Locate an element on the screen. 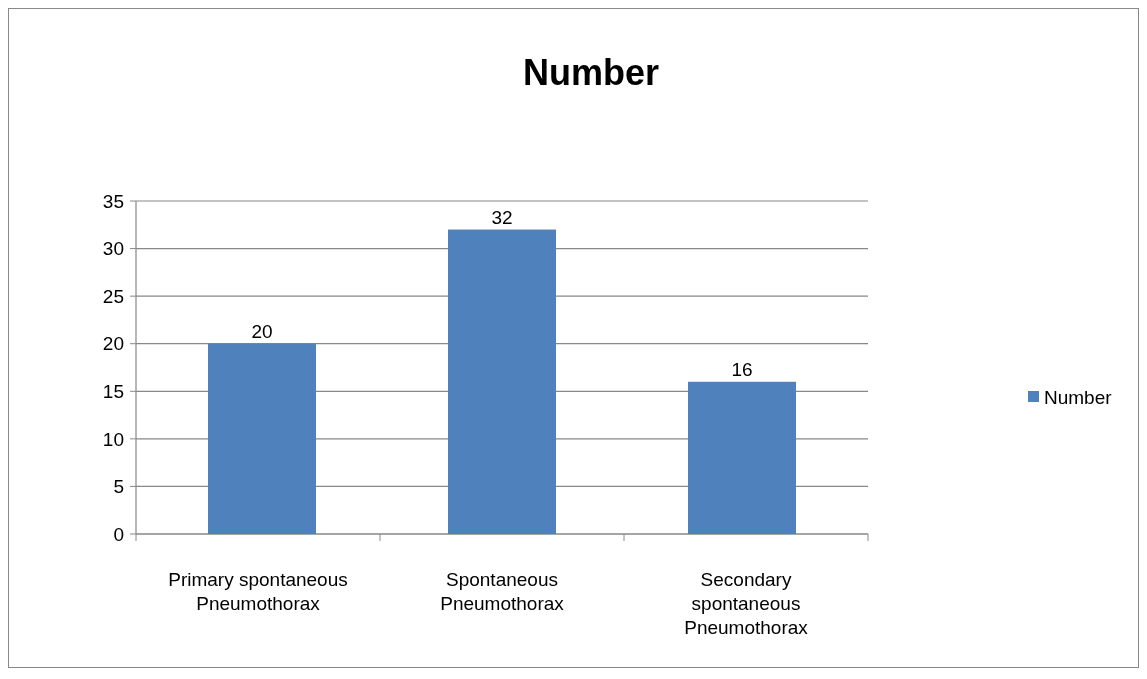 This screenshot has height=679, width=1147. y-tick-label: 10 is located at coordinates (113, 439).